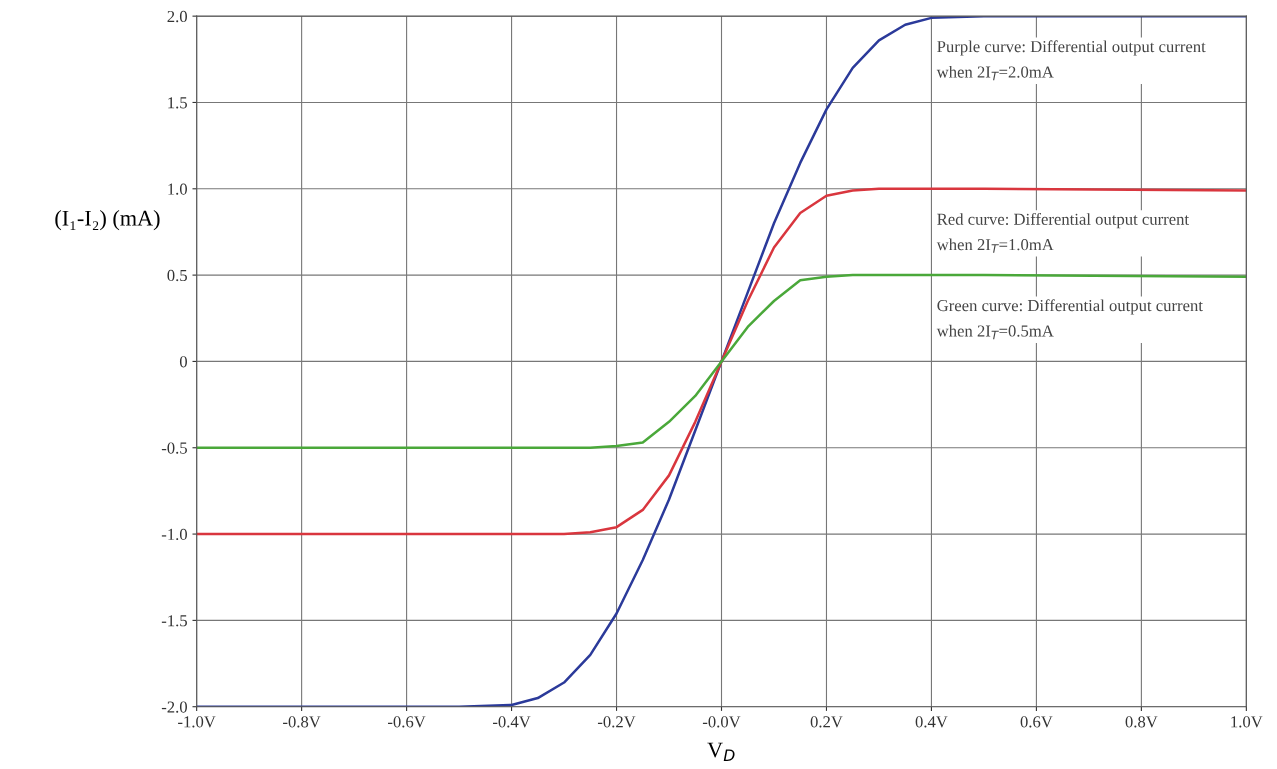  Describe the element at coordinates (302, 722) in the screenshot. I see `x-tick-label: -0.8V` at that location.